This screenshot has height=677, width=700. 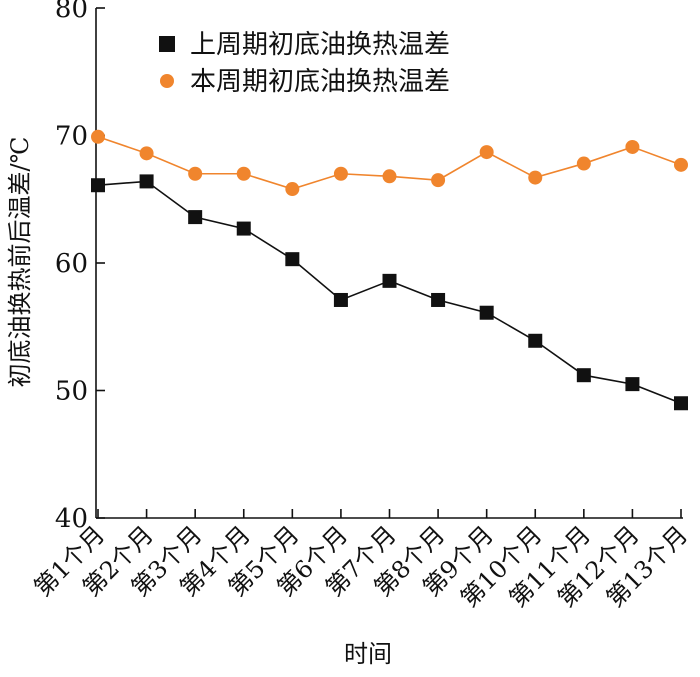 I want to click on legend-square-marker, so click(x=167, y=44).